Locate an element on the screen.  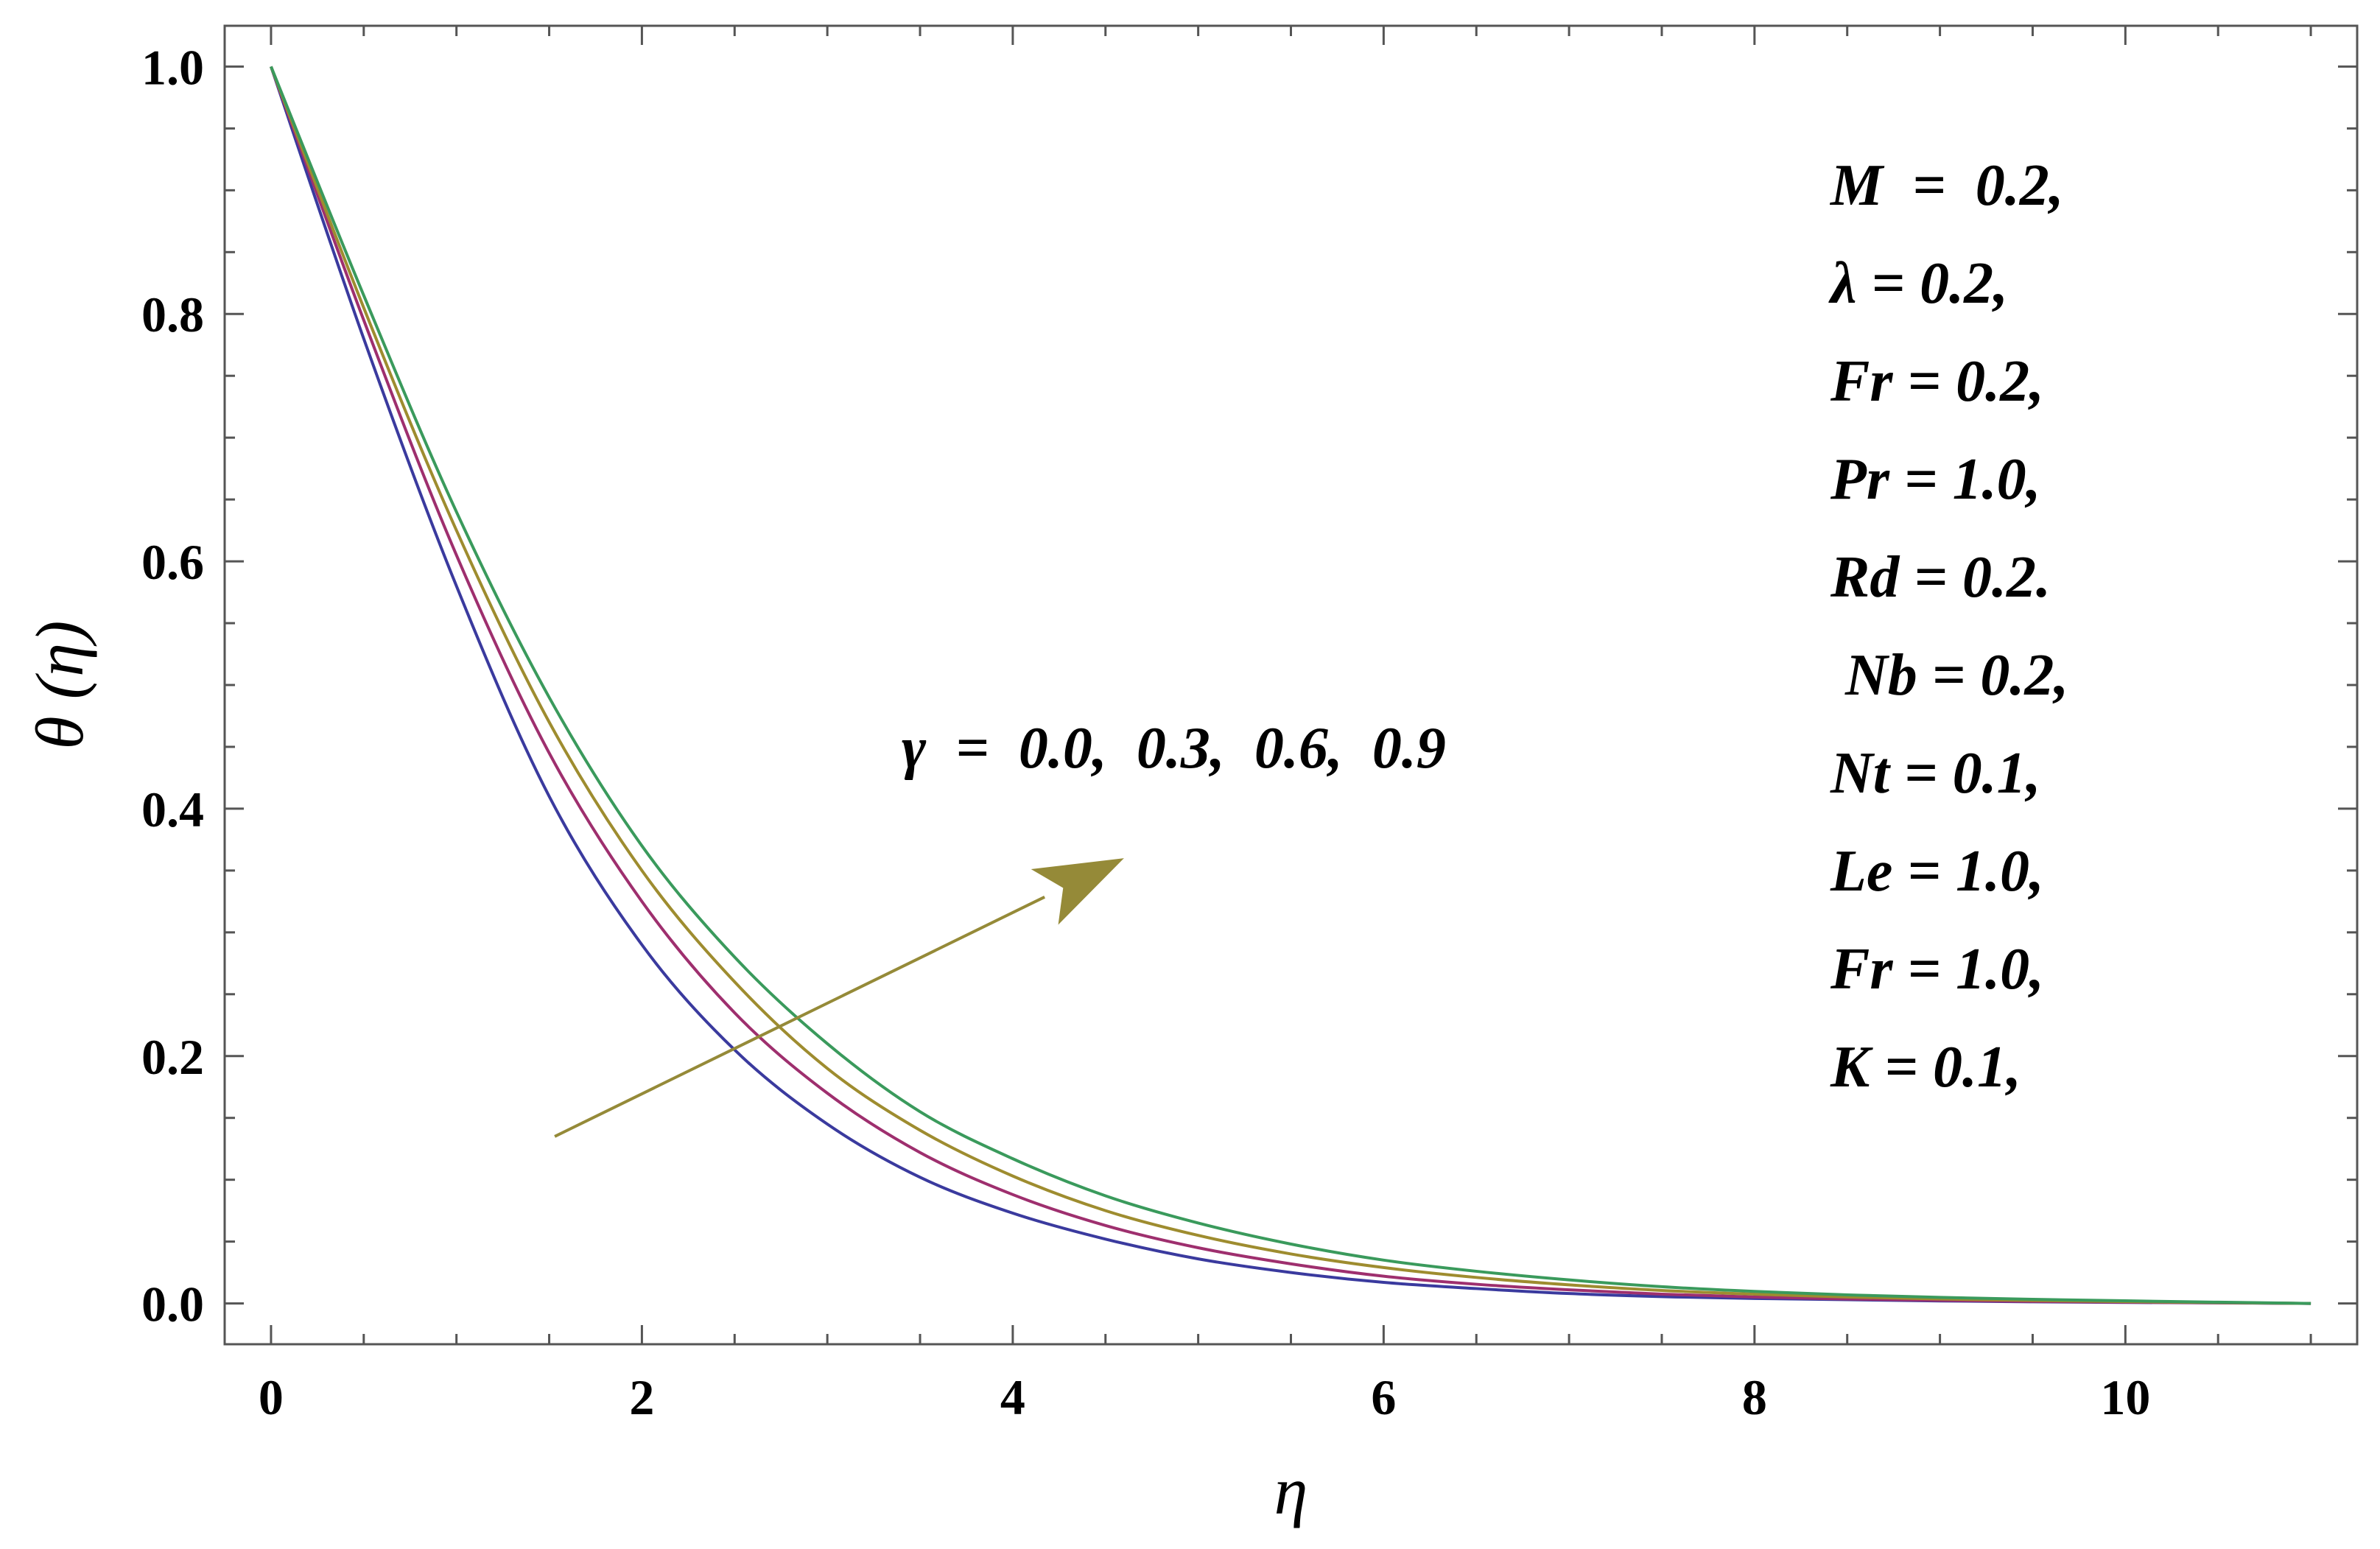
x-tick-label: 10 is located at coordinates (2125, 1397).